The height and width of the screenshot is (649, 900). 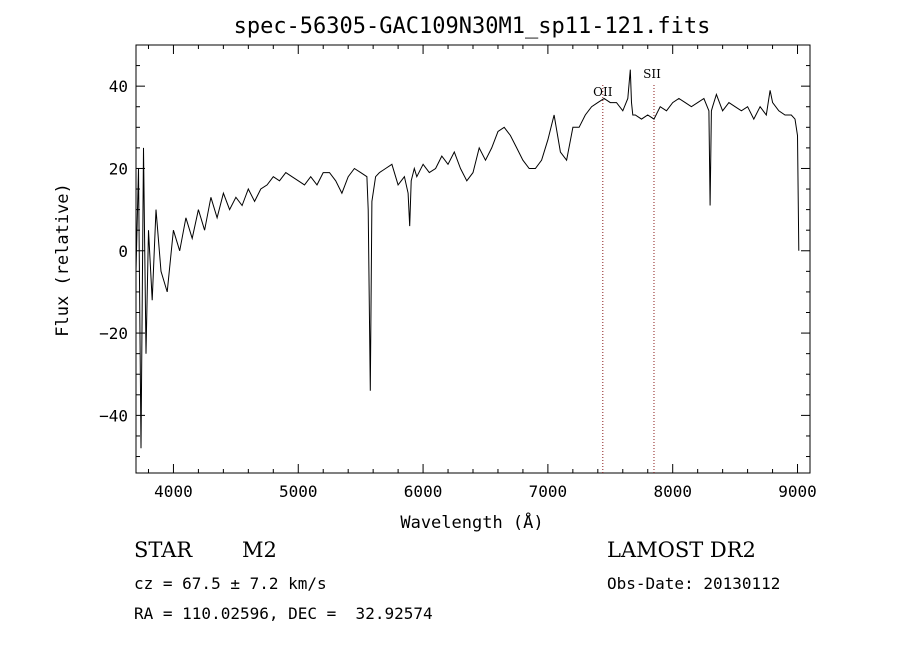 I want to click on sky-coordinates: RA = 110.02596, DEC = 32.92574, so click(x=283, y=613).